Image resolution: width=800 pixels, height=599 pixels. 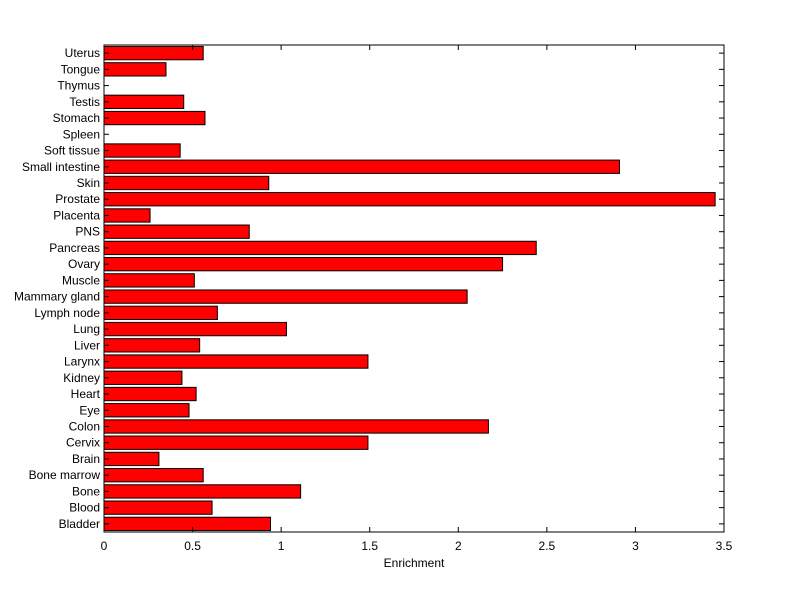 I want to click on y-tick-label: Lung, so click(x=86, y=329).